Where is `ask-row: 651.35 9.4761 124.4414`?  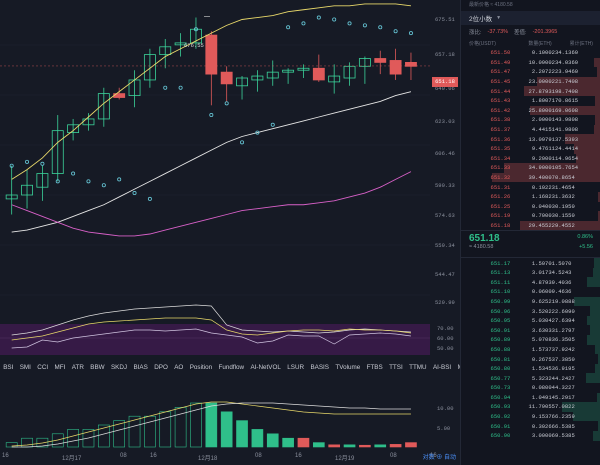
ask-row: 651.35 9.4761 124.4414 is located at coordinates (530, 148).